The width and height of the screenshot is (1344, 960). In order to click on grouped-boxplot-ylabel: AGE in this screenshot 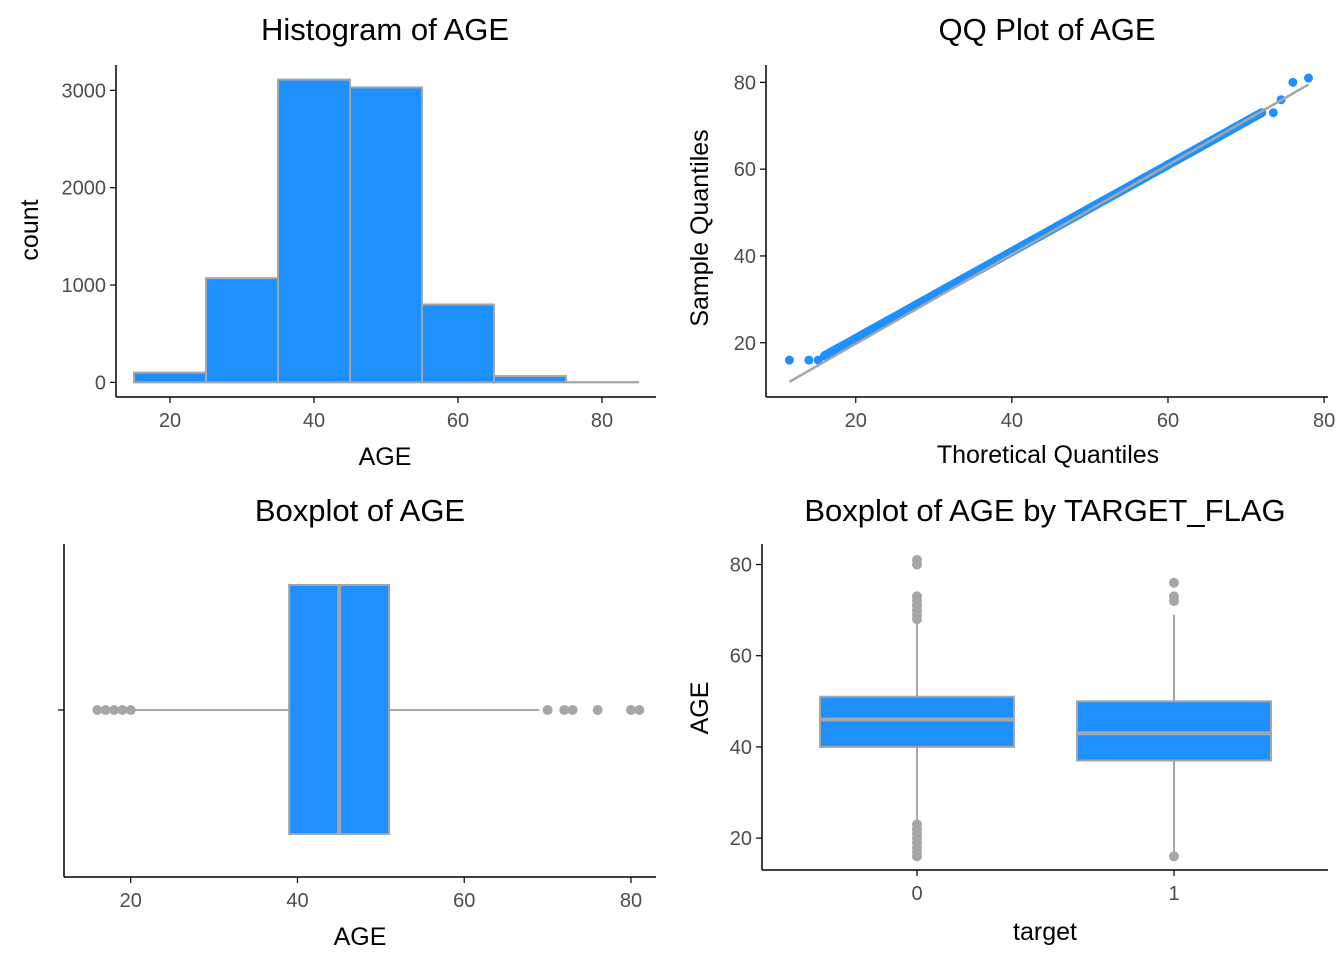, I will do `click(700, 708)`.